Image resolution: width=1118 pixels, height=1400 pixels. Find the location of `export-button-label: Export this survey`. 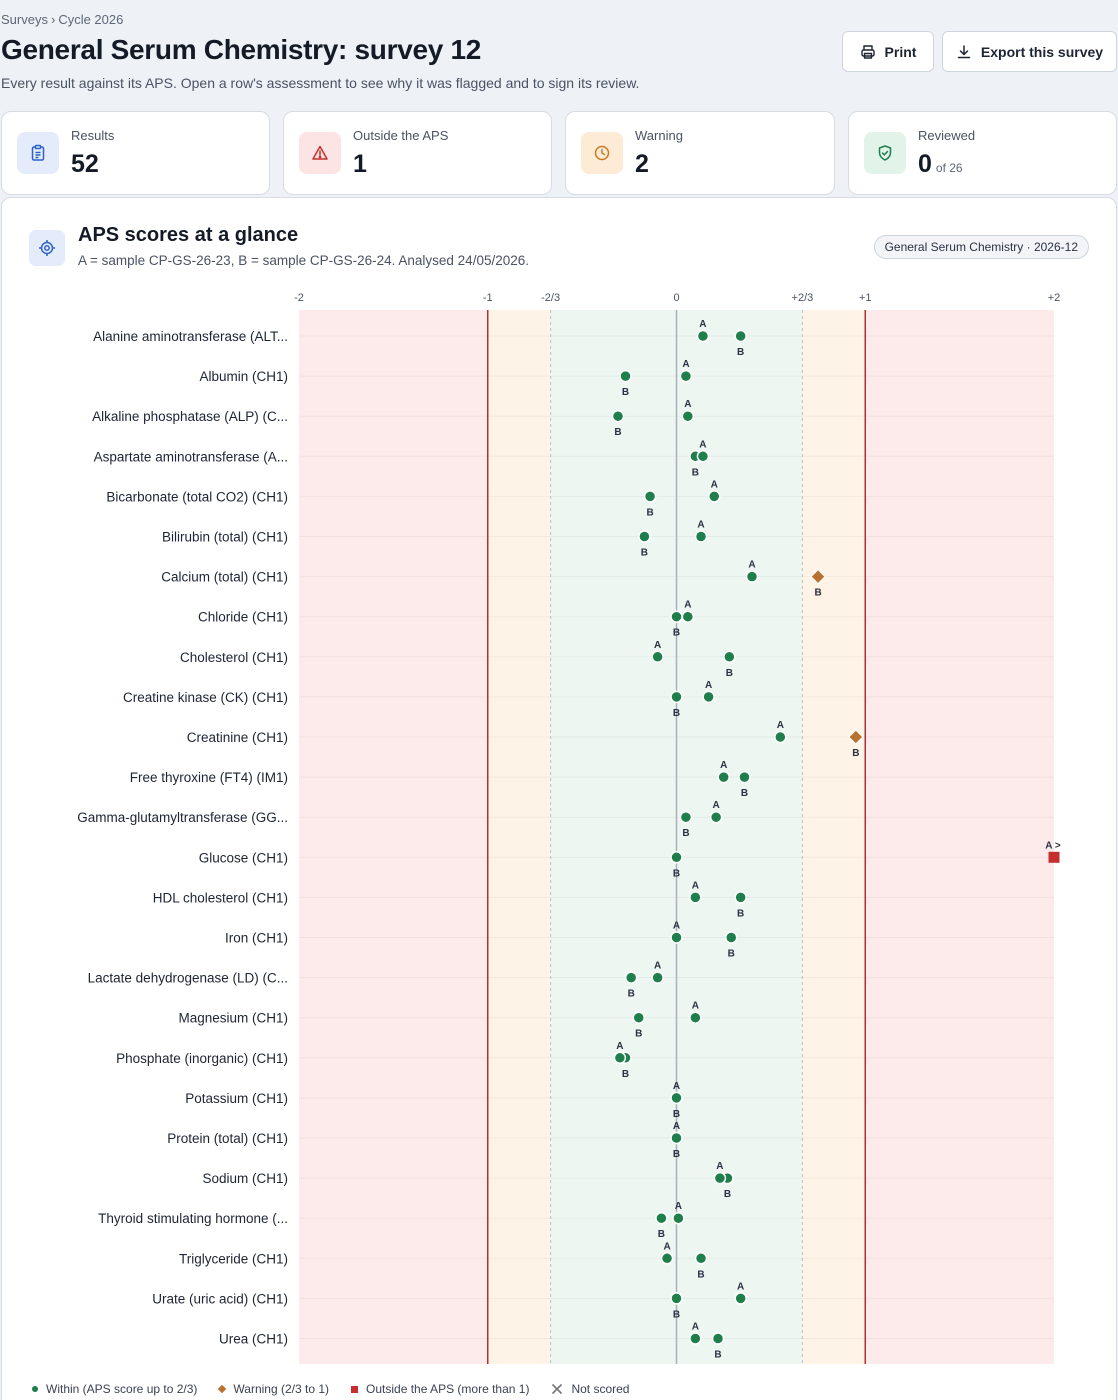

export-button-label: Export this survey is located at coordinates (1042, 51).